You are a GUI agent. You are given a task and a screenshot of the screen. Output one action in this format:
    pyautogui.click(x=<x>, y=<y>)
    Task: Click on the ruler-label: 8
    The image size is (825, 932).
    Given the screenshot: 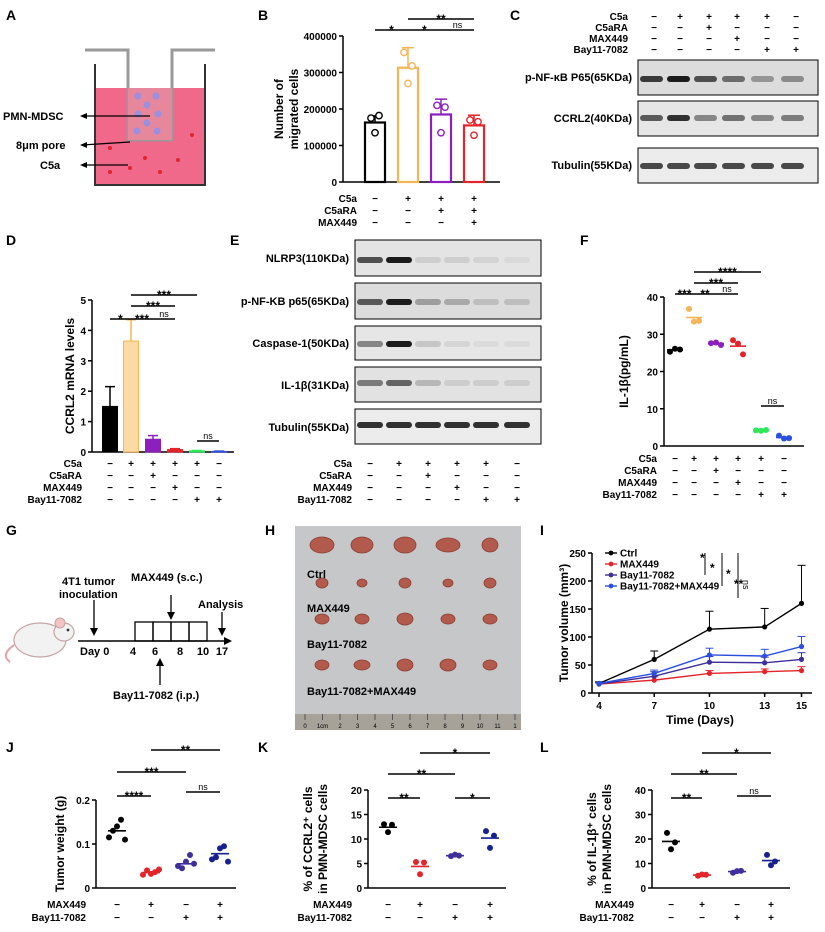 What is the action you would take?
    pyautogui.click(x=445, y=727)
    